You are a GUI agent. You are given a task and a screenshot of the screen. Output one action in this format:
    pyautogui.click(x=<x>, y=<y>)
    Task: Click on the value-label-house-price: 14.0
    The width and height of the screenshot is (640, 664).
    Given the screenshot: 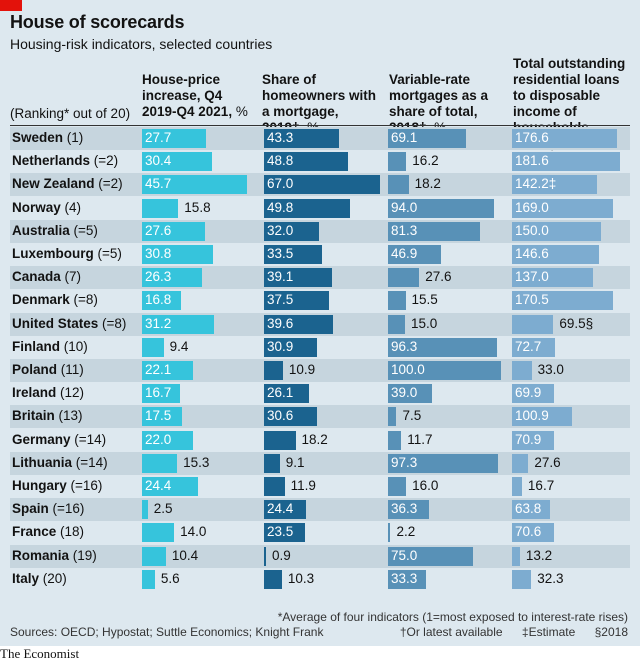 What is the action you would take?
    pyautogui.click(x=193, y=532)
    